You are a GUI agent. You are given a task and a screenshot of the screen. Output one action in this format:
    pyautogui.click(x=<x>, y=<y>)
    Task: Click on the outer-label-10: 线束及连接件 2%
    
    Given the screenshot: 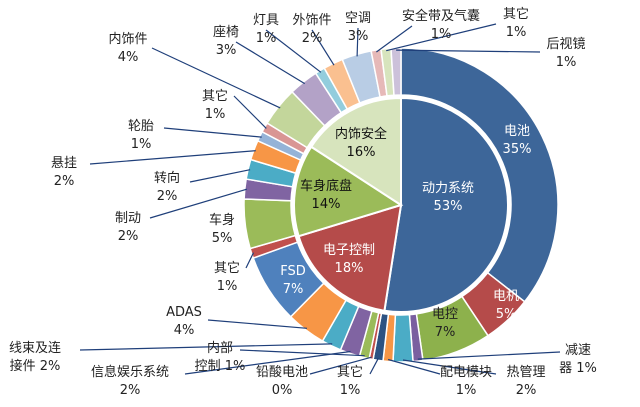 What is the action you would take?
    pyautogui.click(x=35, y=357)
    